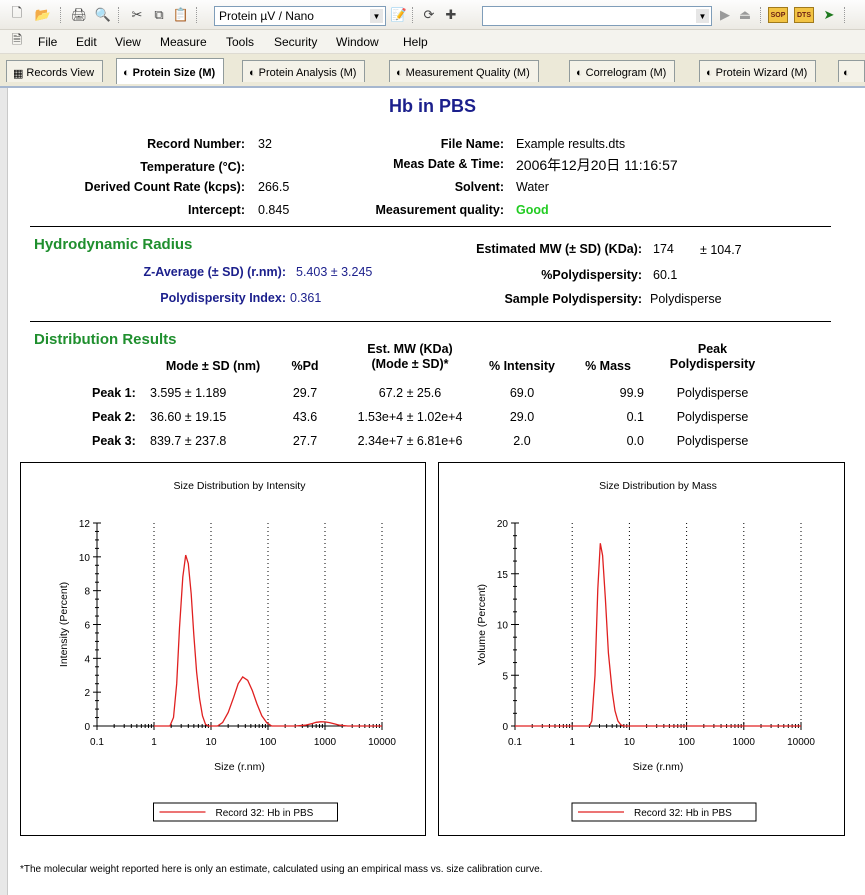 The height and width of the screenshot is (895, 865). Describe the element at coordinates (114, 417) in the screenshot. I see `row-label: Peak 2:` at that location.